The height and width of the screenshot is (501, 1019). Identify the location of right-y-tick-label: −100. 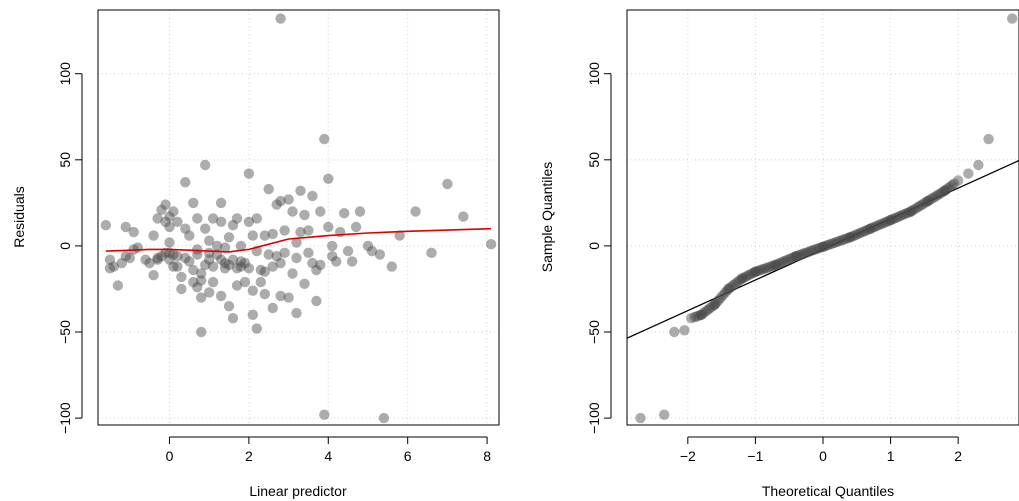
(594, 418).